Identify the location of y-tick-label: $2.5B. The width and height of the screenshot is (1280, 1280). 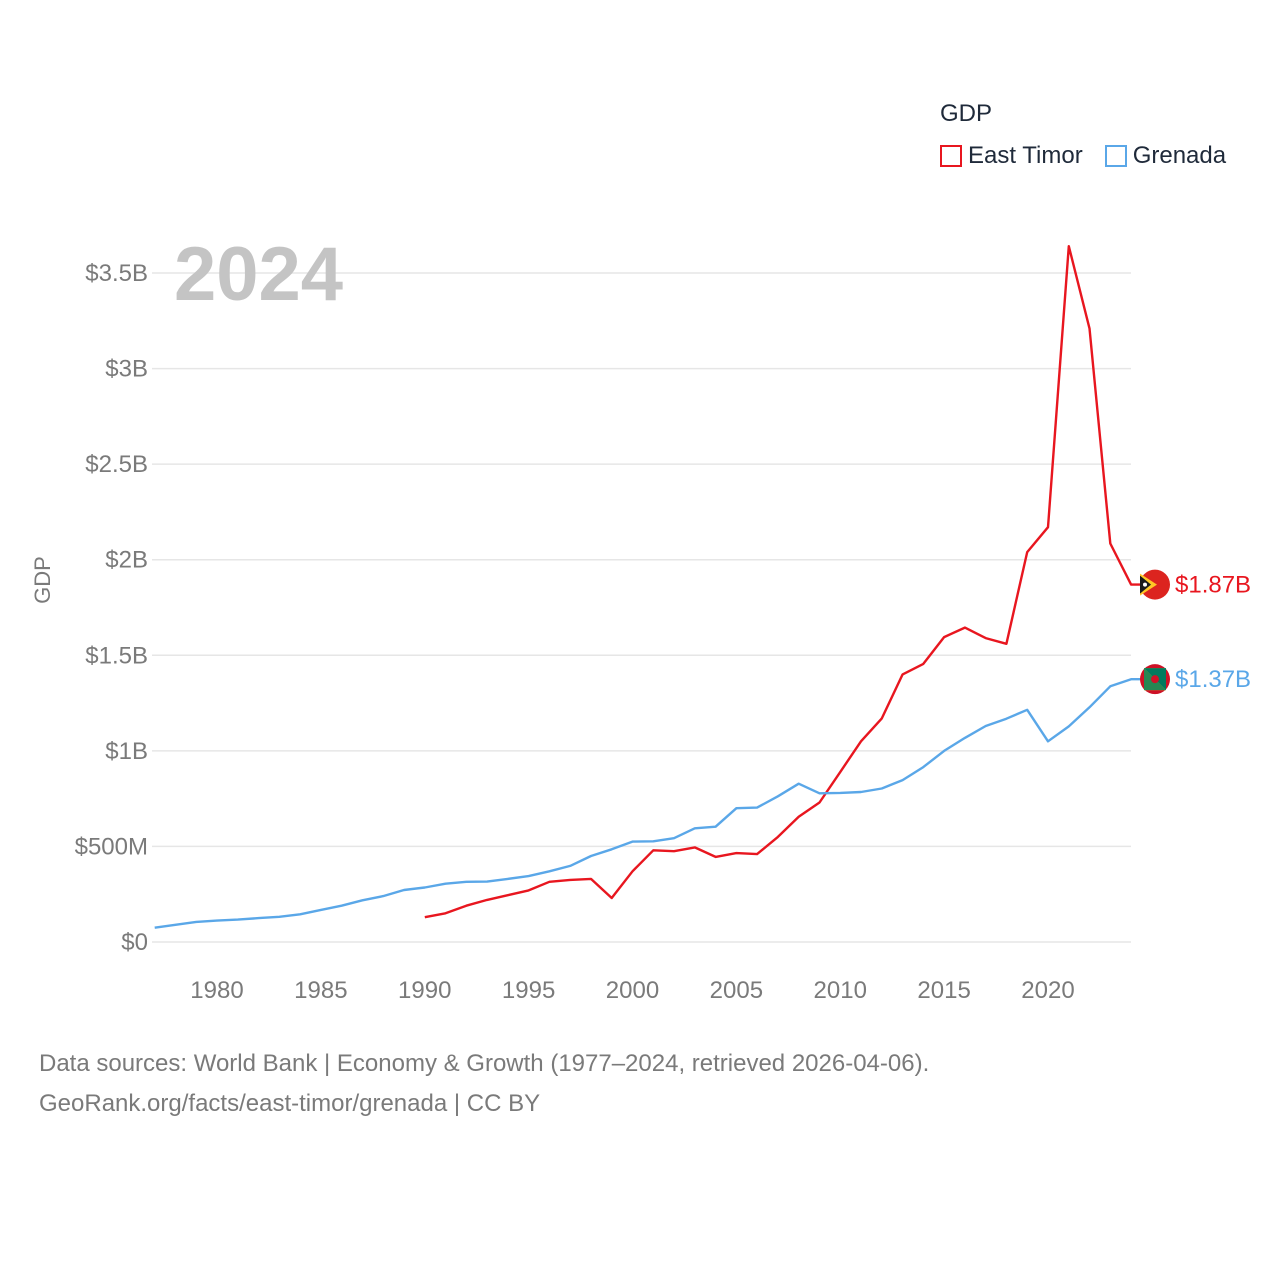
(116, 464).